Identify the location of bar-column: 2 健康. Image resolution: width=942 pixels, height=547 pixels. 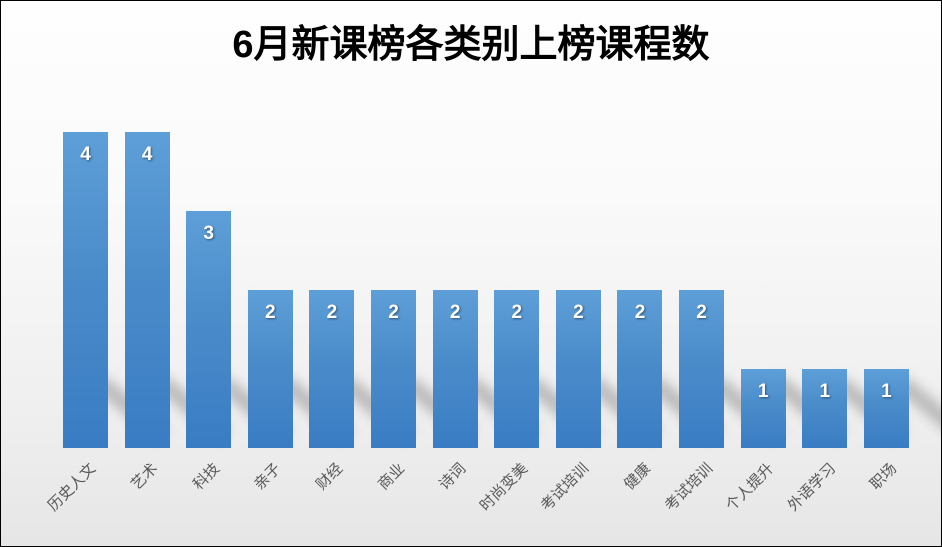
(669, 247).